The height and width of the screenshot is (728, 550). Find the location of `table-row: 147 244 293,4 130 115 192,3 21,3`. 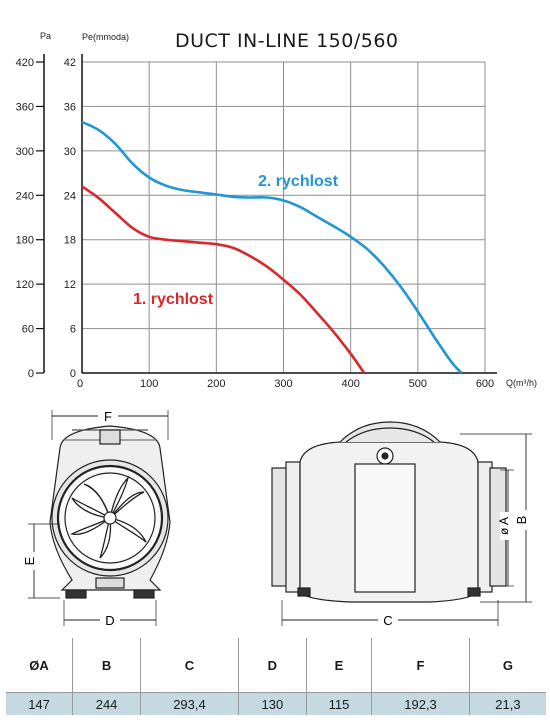

table-row: 147 244 293,4 130 115 192,3 21,3 is located at coordinates (276, 703).